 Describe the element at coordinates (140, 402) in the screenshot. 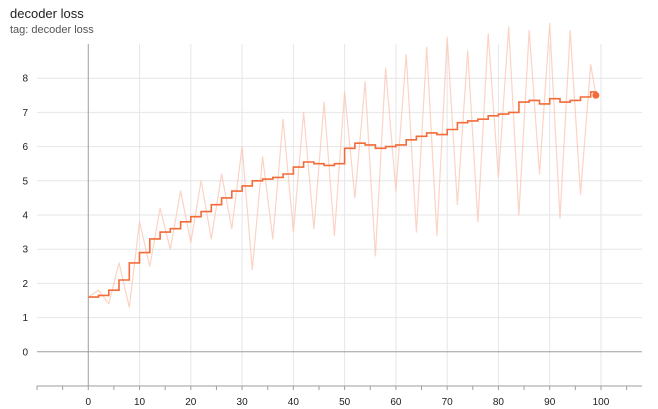

I see `x-tick-label: 10` at that location.